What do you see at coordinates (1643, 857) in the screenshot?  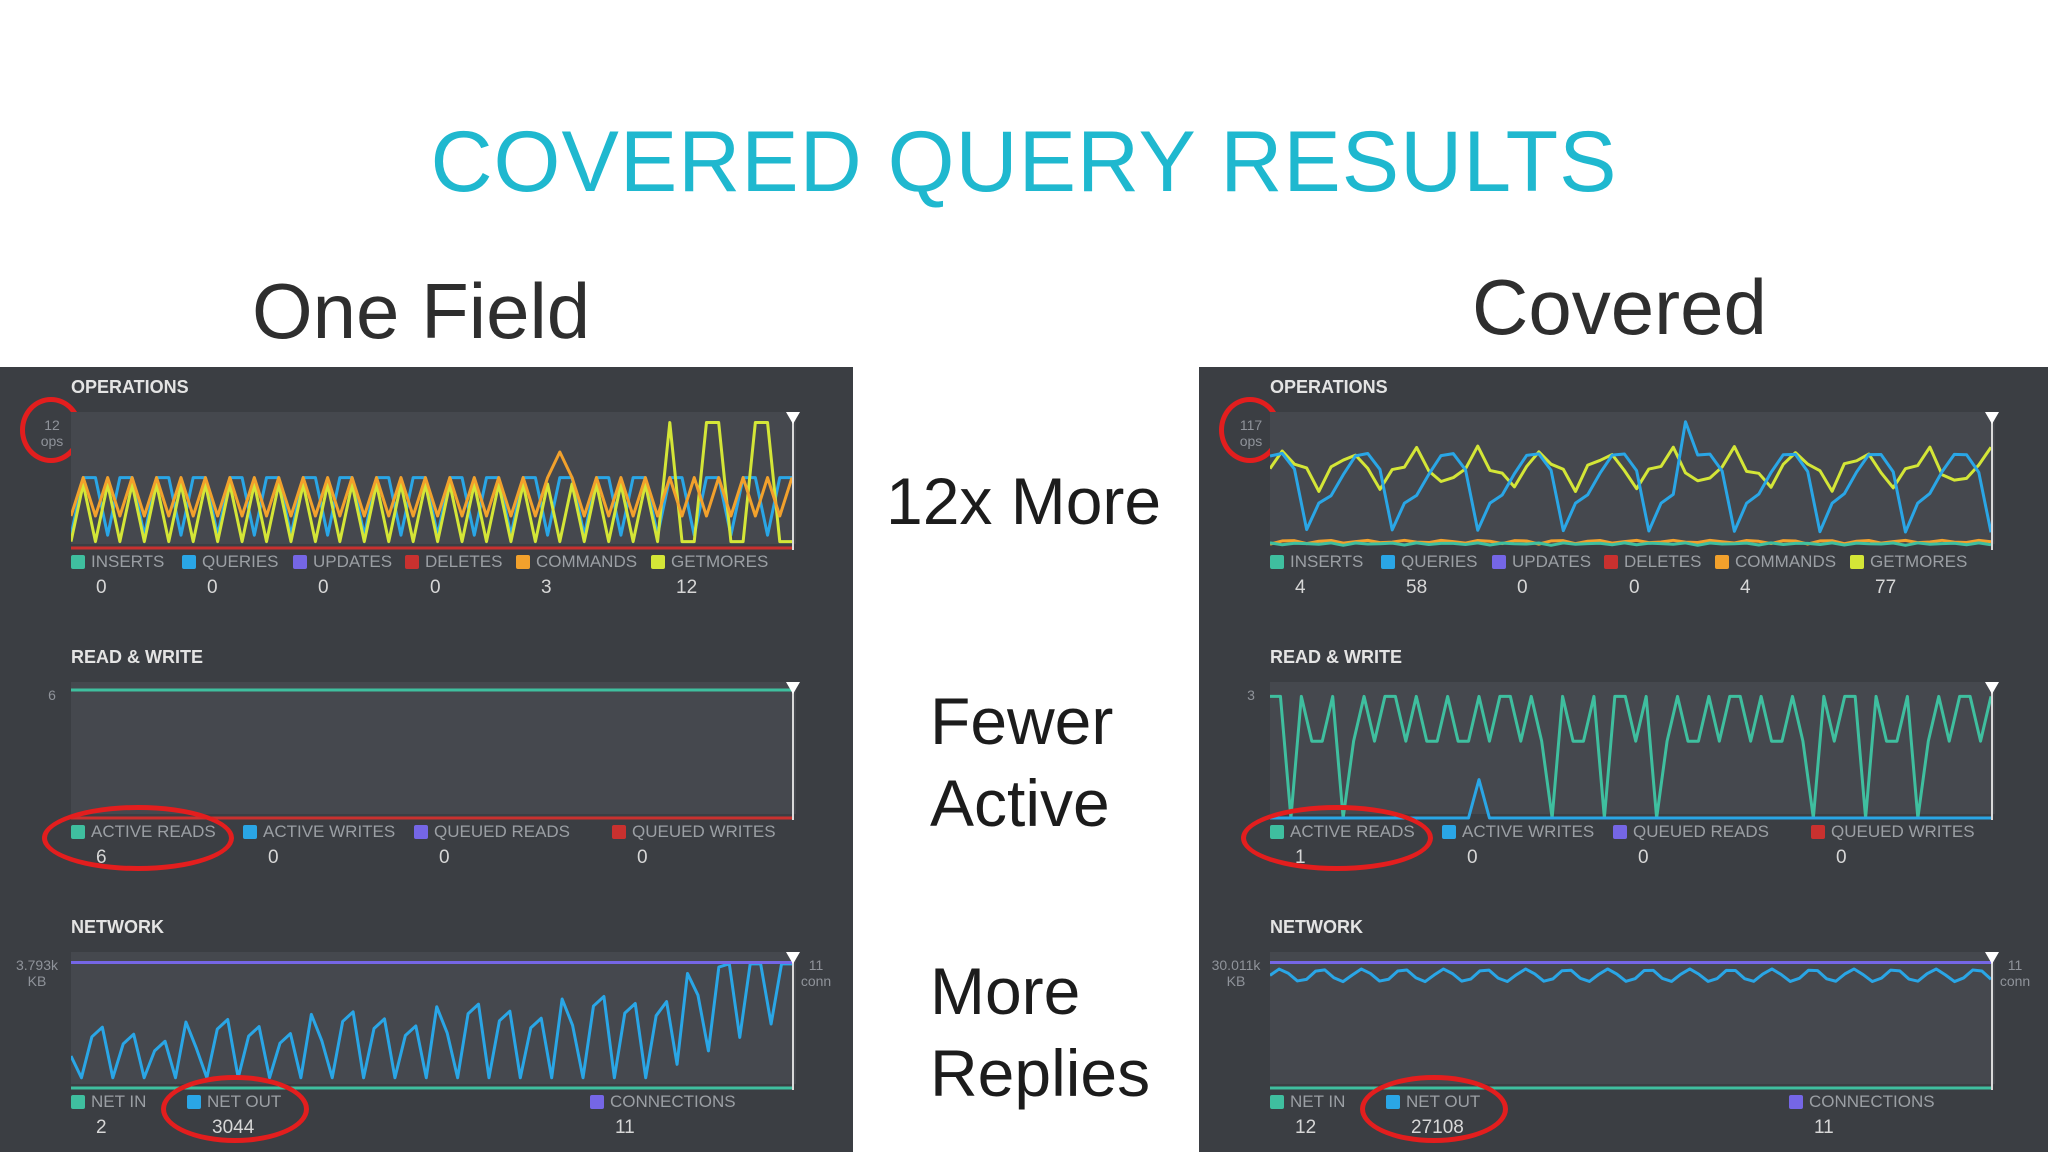 I see `legend-value-queued-reads: 0` at bounding box center [1643, 857].